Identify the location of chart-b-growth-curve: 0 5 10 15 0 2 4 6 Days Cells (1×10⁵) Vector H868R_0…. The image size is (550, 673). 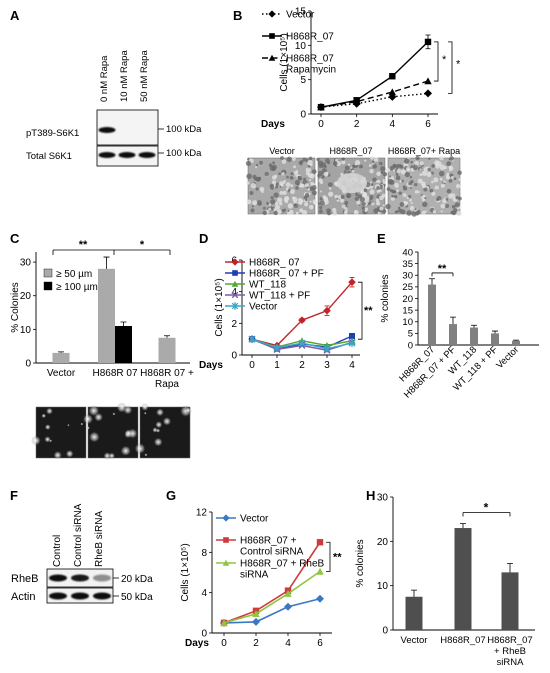
(361, 69).